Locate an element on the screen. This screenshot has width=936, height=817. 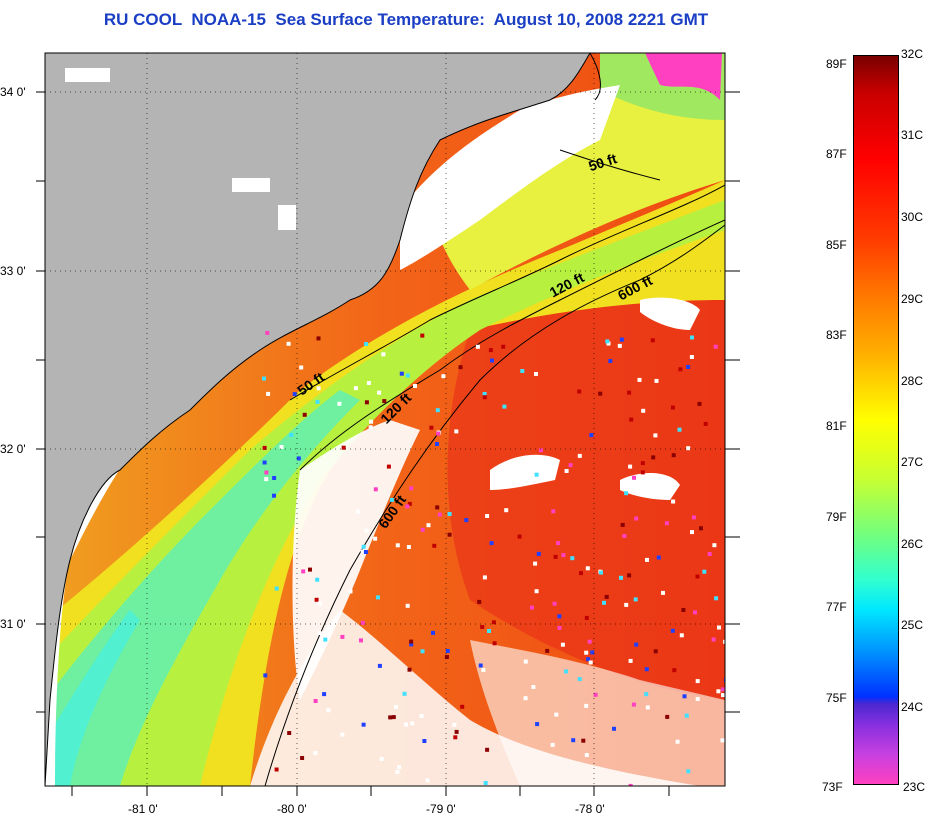
nearshore-cyan-band is located at coordinates (92, 698).